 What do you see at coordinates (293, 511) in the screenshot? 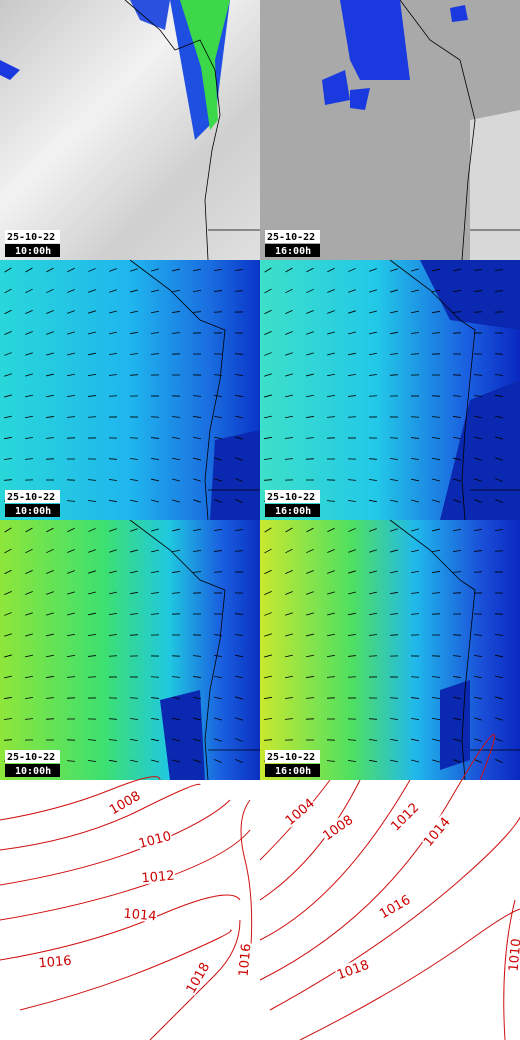
I see `time-label: 16:00h` at bounding box center [293, 511].